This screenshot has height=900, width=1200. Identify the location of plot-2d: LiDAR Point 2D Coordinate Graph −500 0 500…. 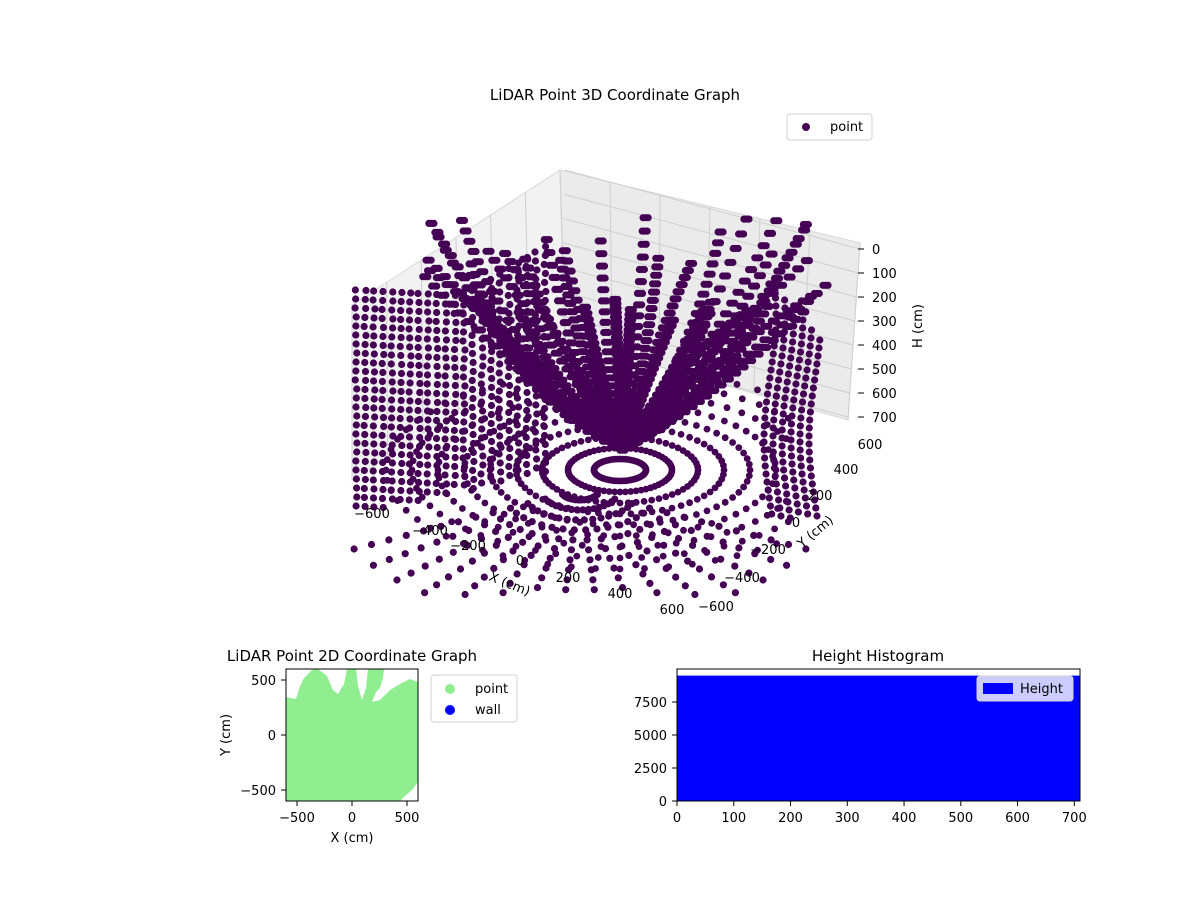
(368, 746).